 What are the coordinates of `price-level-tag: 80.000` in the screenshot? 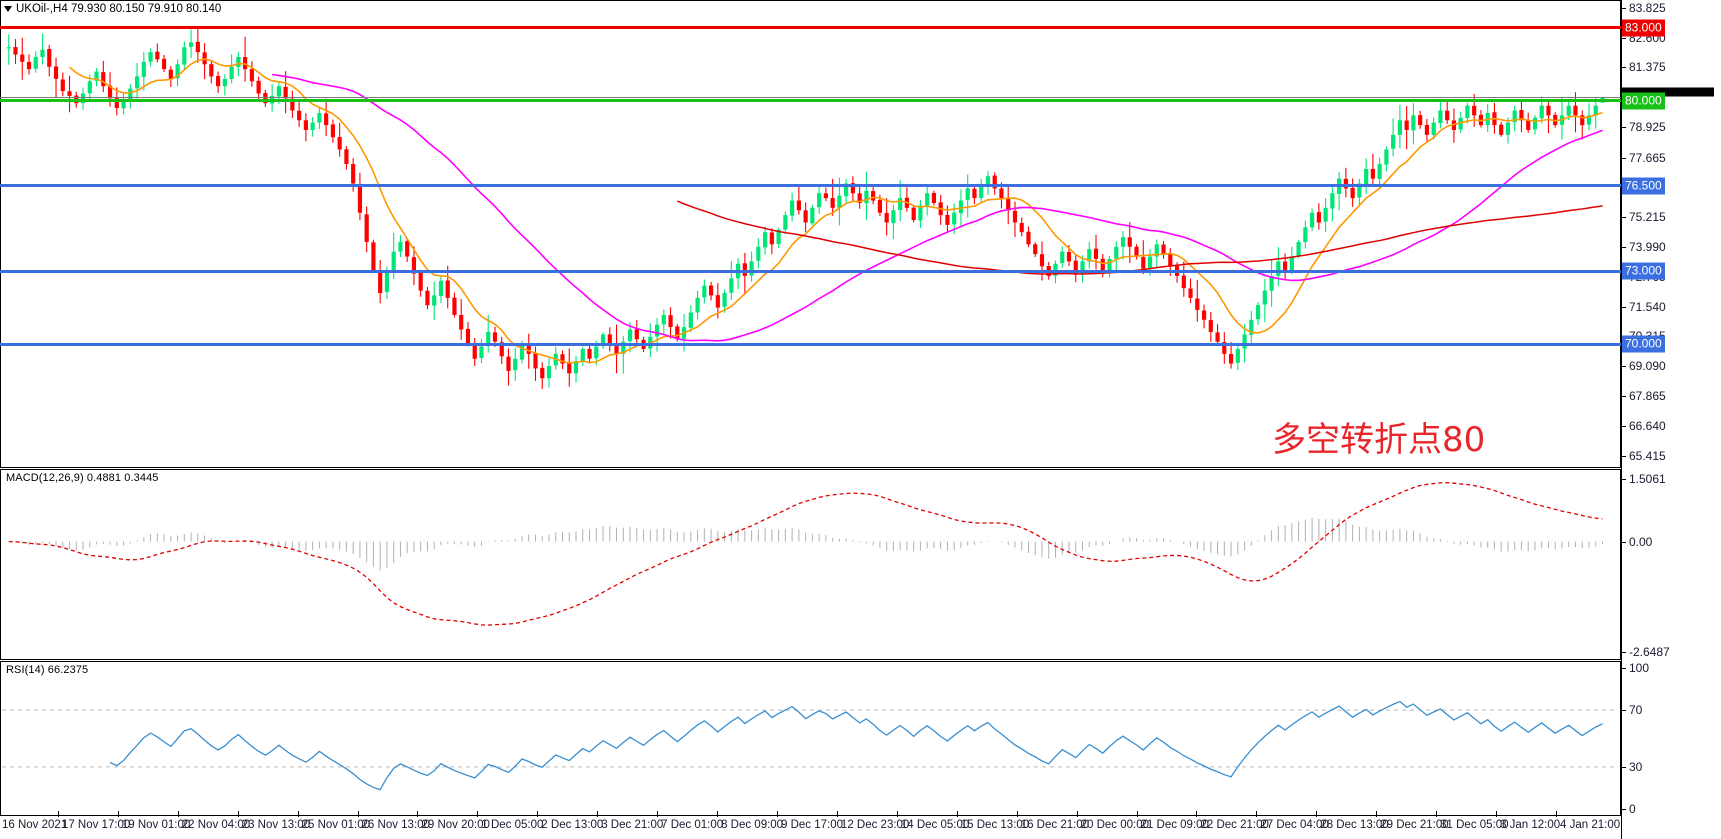 It's located at (1643, 101).